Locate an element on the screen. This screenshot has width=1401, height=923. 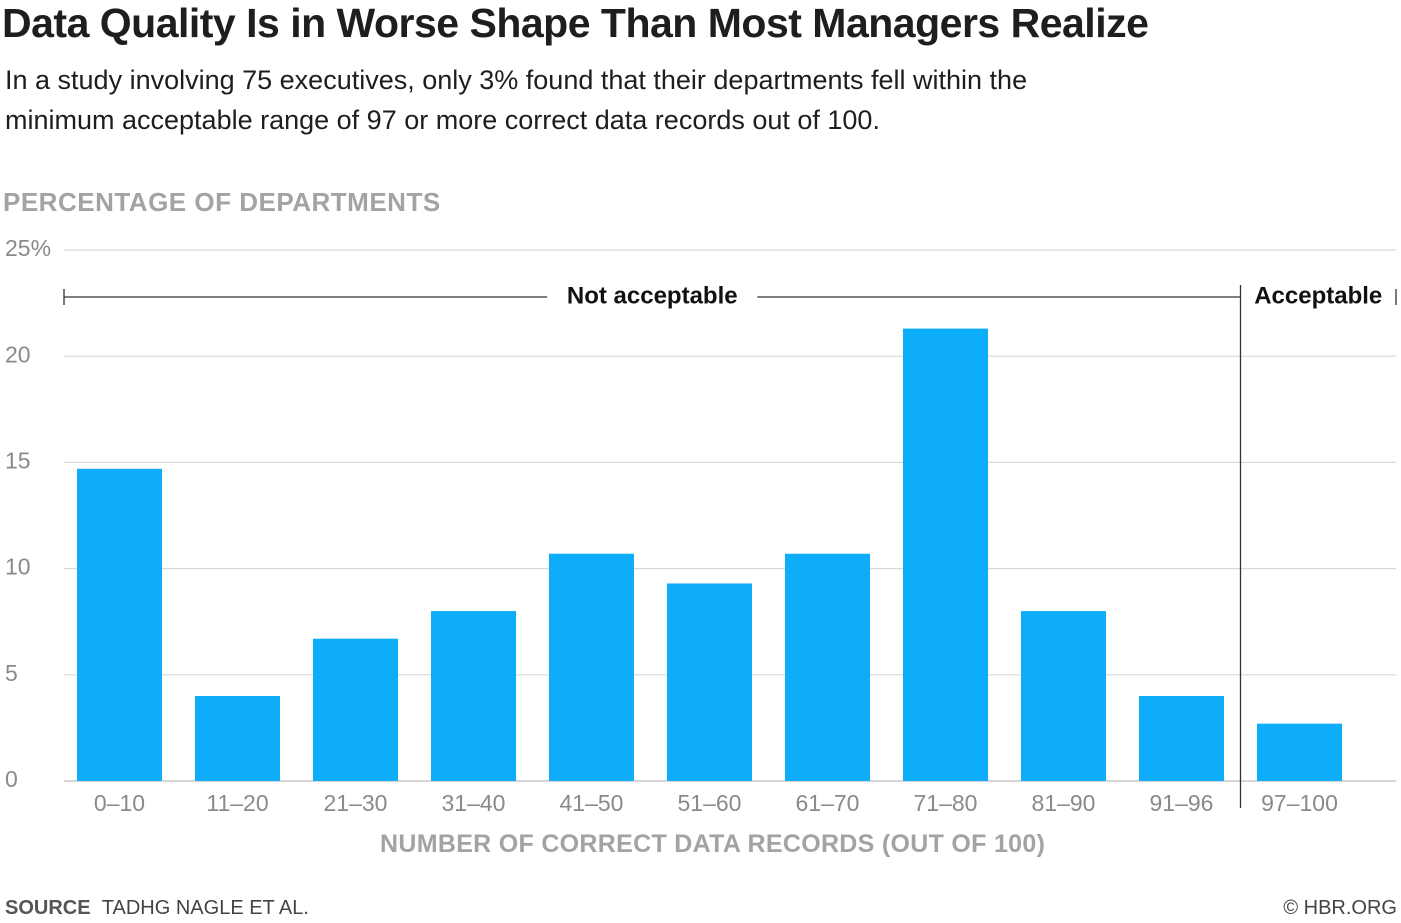
x-tick-label: 81–90 is located at coordinates (1064, 803).